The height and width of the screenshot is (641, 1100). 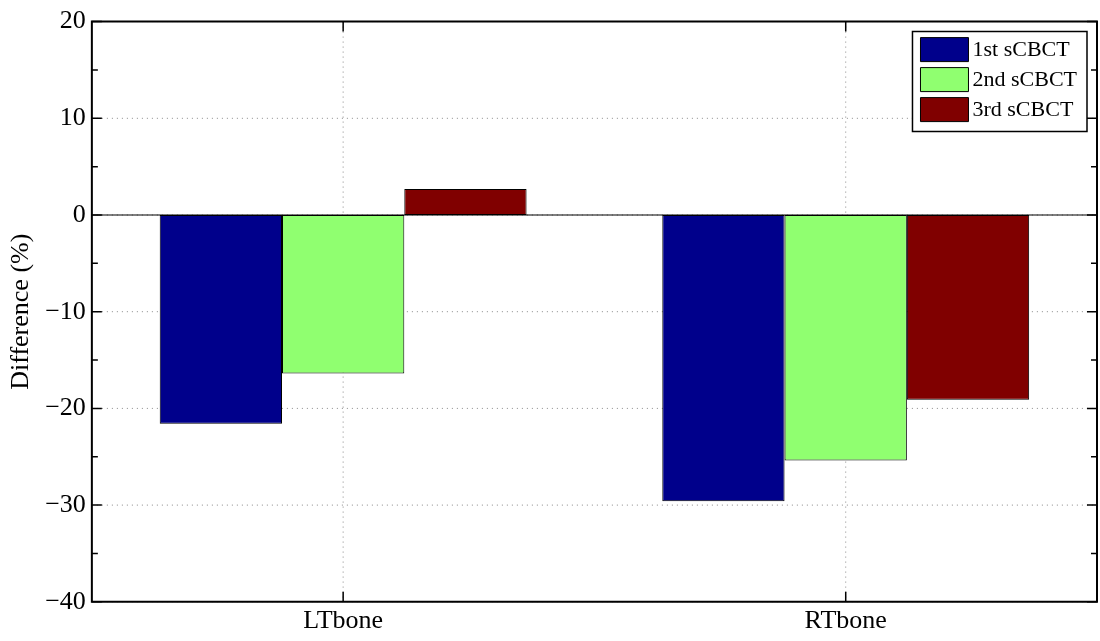 I want to click on x-tick-label: RTbone, so click(x=845, y=620).